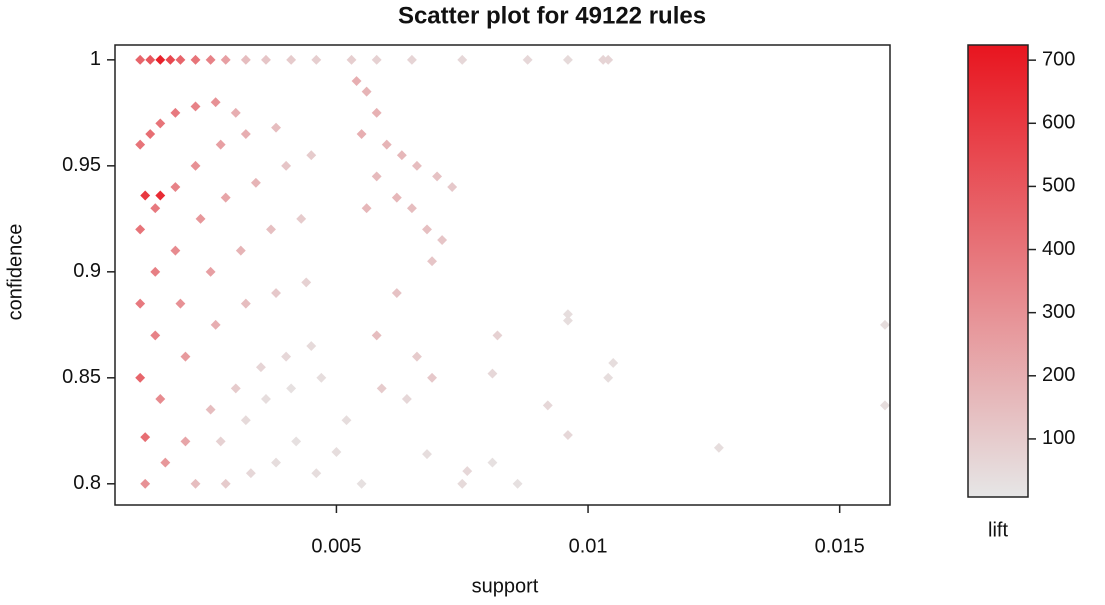  What do you see at coordinates (87, 271) in the screenshot?
I see `y-tick-label: 0.9` at bounding box center [87, 271].